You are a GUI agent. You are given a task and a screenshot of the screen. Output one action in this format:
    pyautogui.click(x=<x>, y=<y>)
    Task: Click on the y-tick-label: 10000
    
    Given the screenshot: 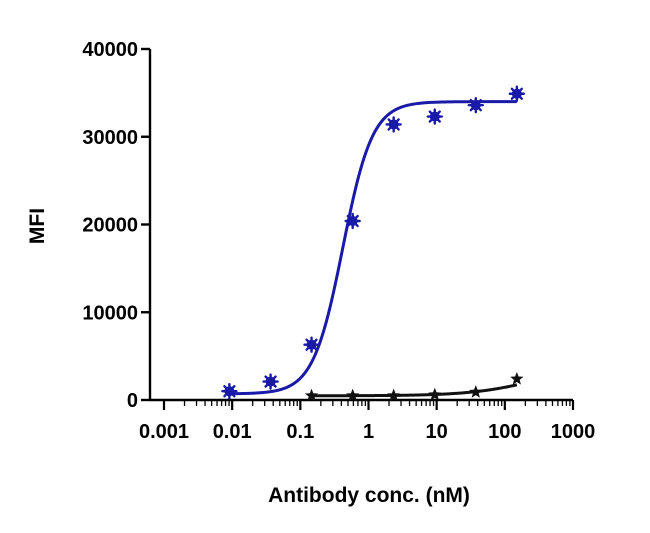 What is the action you would take?
    pyautogui.click(x=110, y=313)
    